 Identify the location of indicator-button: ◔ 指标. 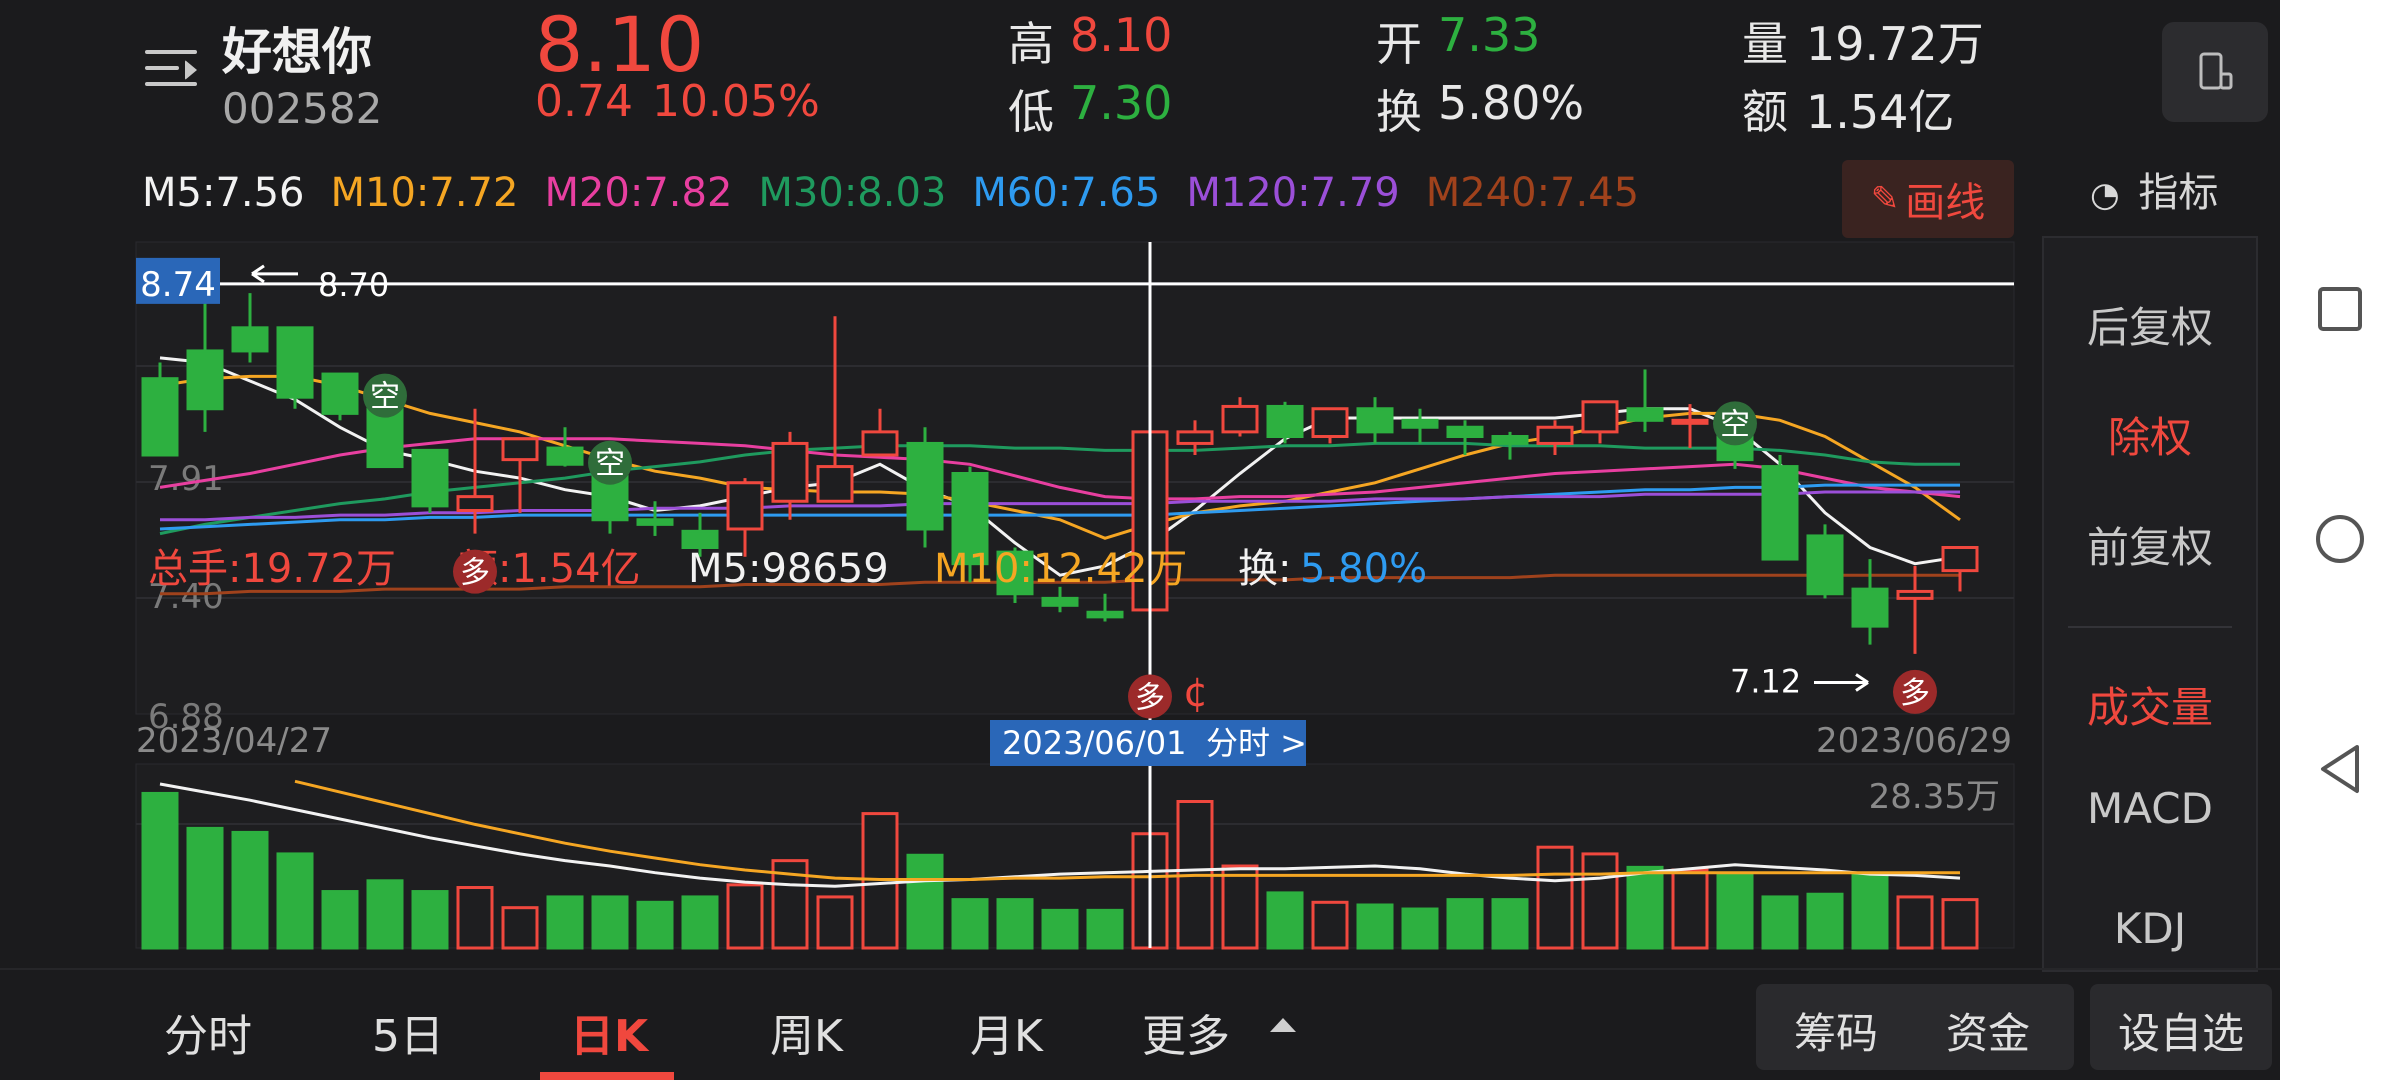
(2154, 189).